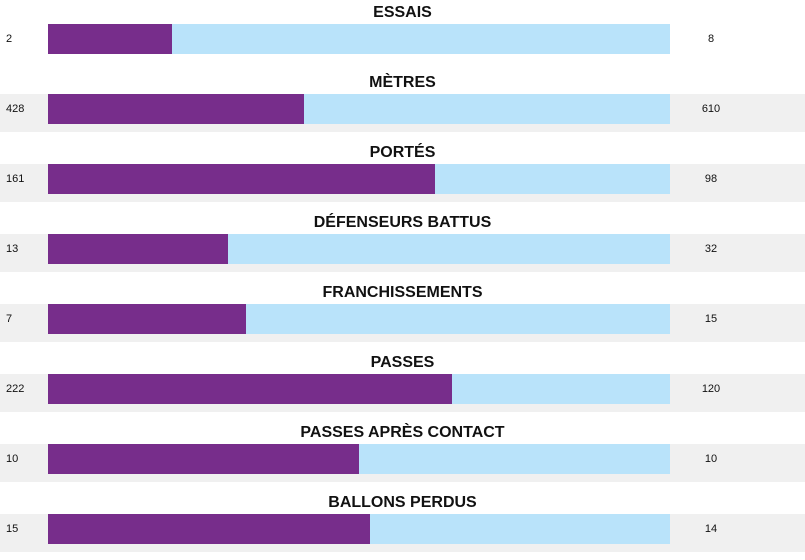 The image size is (805, 560). Describe the element at coordinates (402, 12) in the screenshot. I see `stat-title: ESSAIS` at that location.